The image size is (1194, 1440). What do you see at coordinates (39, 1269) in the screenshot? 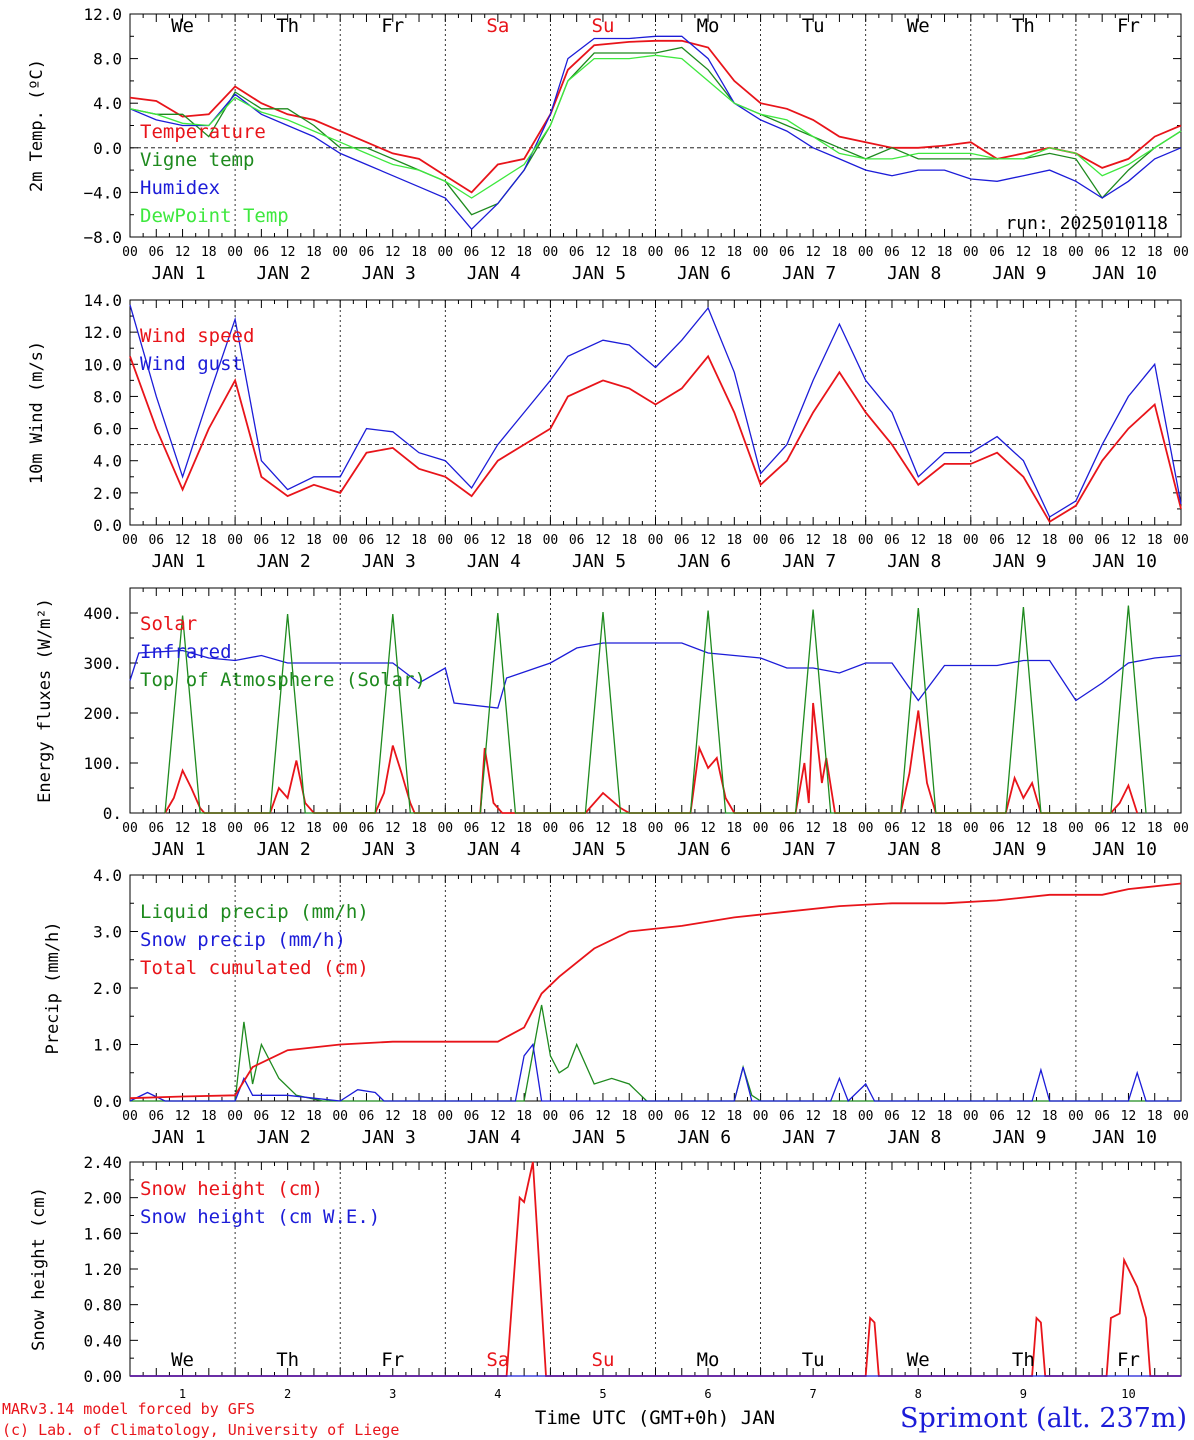
I see `y-axis-label: Snow height (cm)` at bounding box center [39, 1269].